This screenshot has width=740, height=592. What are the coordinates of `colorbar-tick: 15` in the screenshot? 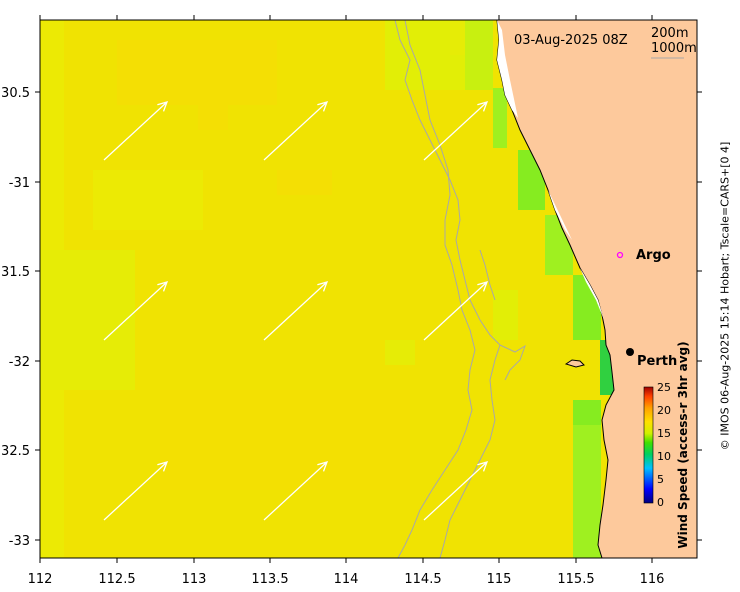 It's located at (664, 433).